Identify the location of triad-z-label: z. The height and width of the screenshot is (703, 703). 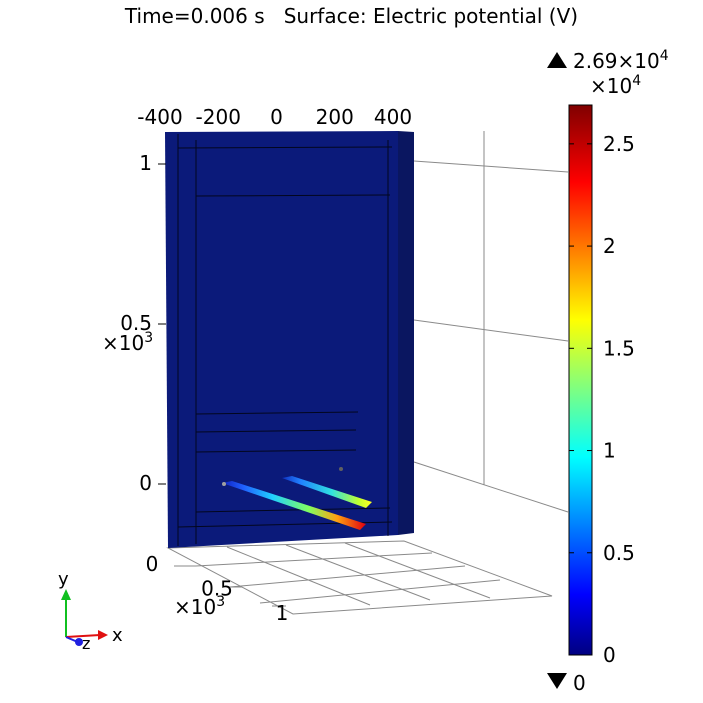
(86, 643).